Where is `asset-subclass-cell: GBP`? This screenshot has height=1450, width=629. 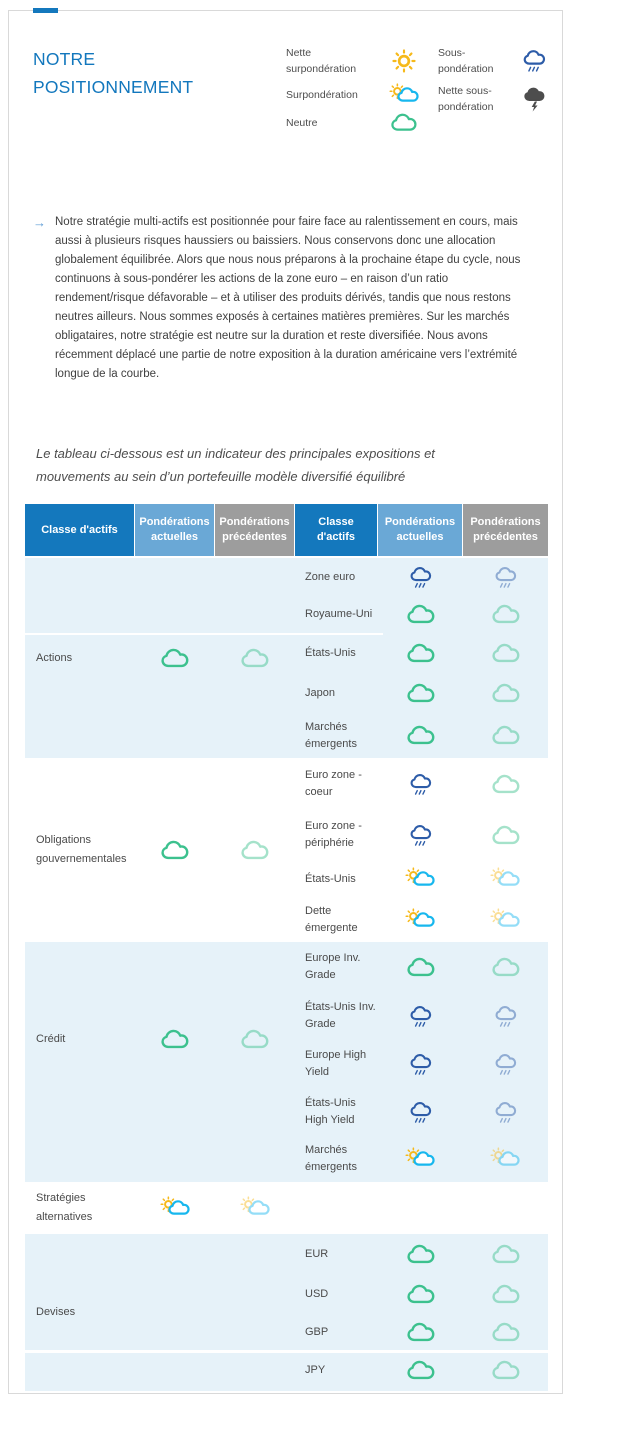
asset-subclass-cell: GBP is located at coordinates (336, 1332).